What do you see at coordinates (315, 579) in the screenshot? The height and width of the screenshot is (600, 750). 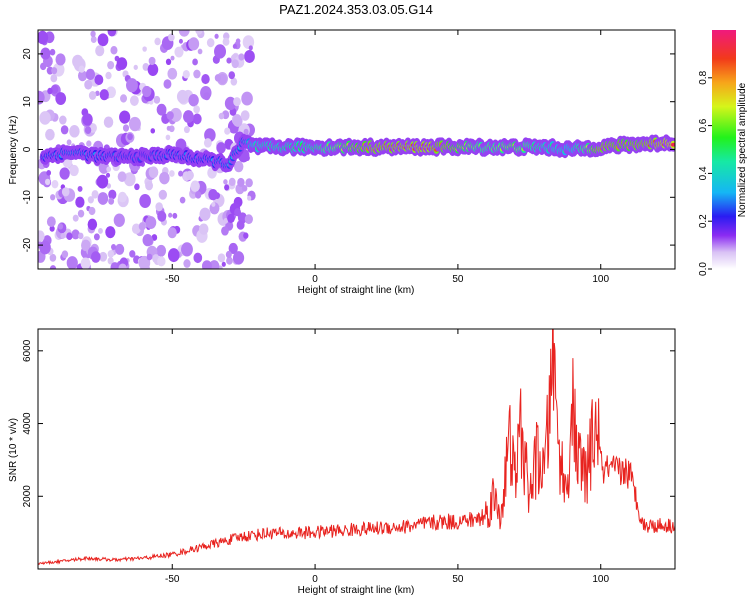 I see `x-tick-label: 0` at bounding box center [315, 579].